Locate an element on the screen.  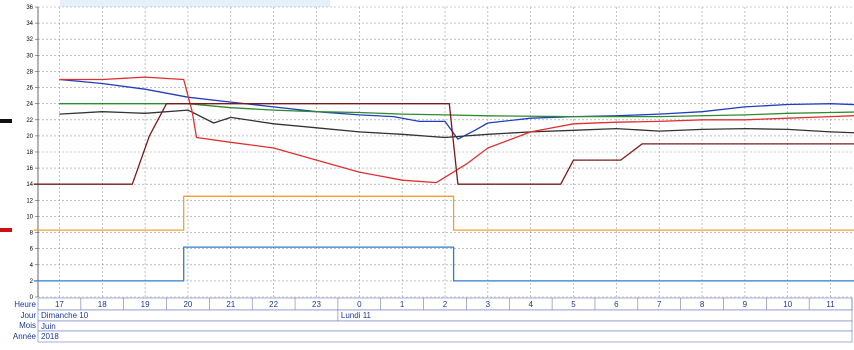
hour-label: 18 is located at coordinates (102, 304).